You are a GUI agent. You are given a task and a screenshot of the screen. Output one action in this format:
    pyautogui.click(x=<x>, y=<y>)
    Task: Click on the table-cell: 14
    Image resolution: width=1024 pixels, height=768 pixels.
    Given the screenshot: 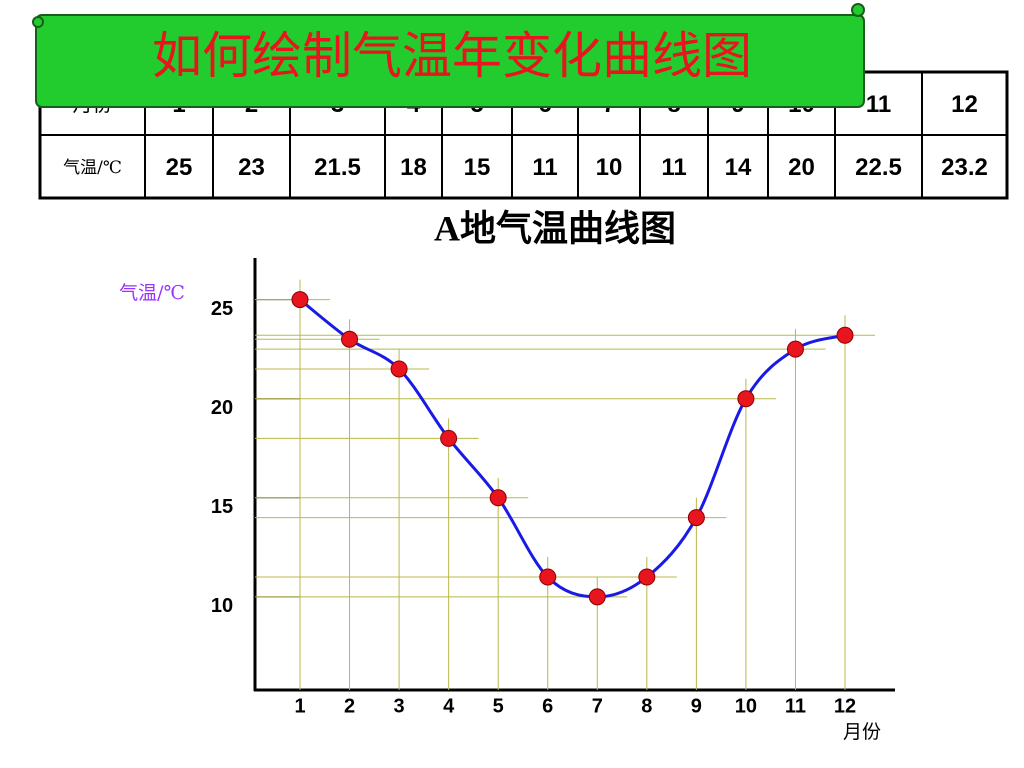 What is the action you would take?
    pyautogui.click(x=738, y=167)
    